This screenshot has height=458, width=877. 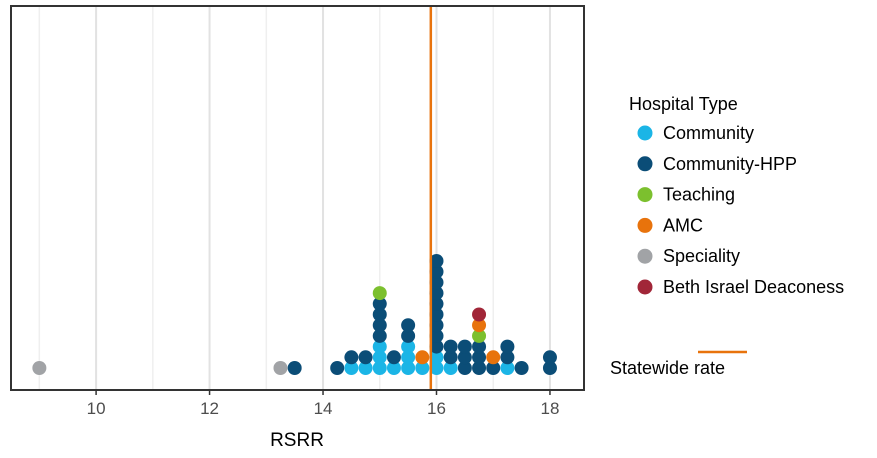 What do you see at coordinates (323, 408) in the screenshot?
I see `x-tick-label: 14` at bounding box center [323, 408].